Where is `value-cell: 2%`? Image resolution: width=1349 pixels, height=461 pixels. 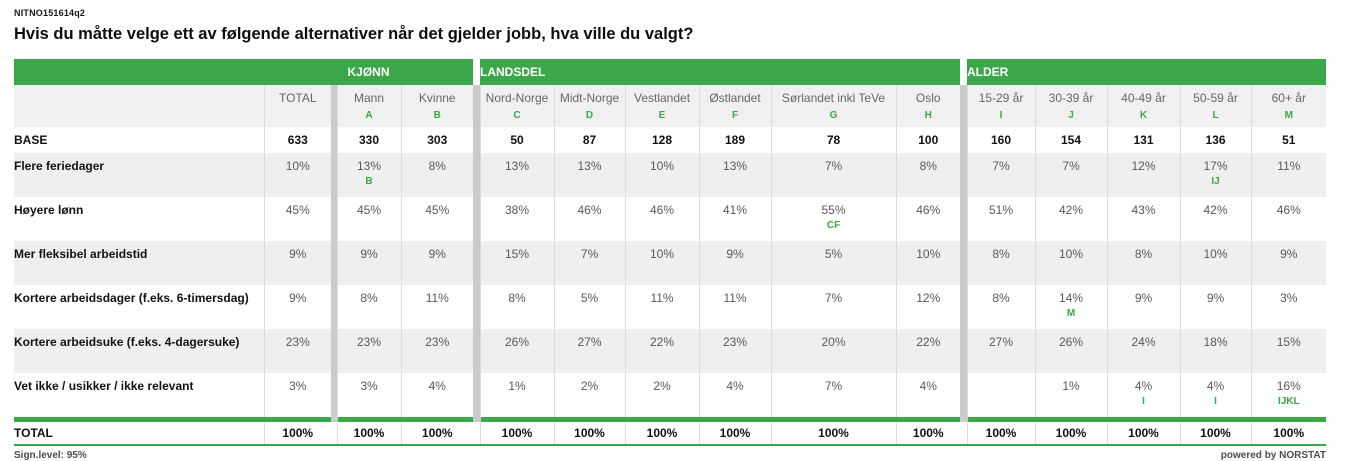 value-cell: 2% is located at coordinates (589, 396).